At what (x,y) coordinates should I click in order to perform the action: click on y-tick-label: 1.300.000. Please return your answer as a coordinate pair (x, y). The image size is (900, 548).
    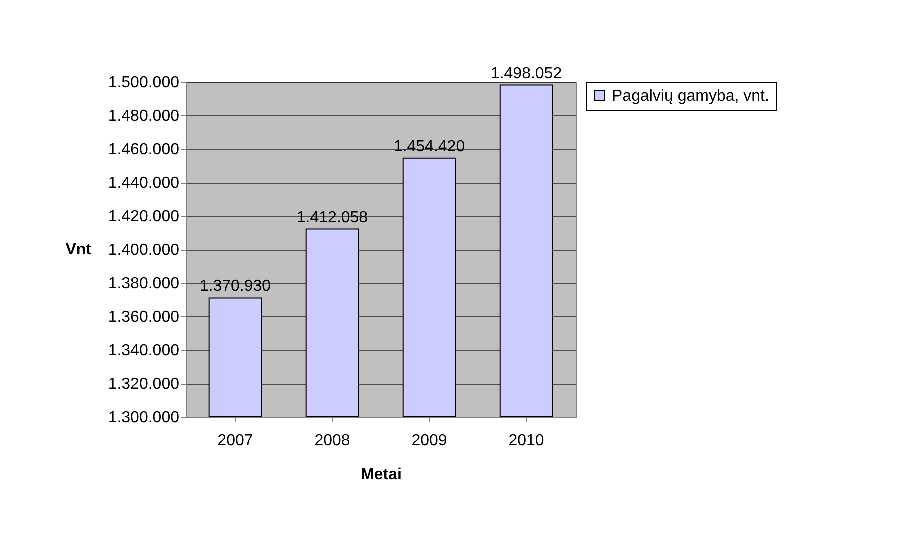
    Looking at the image, I should click on (144, 418).